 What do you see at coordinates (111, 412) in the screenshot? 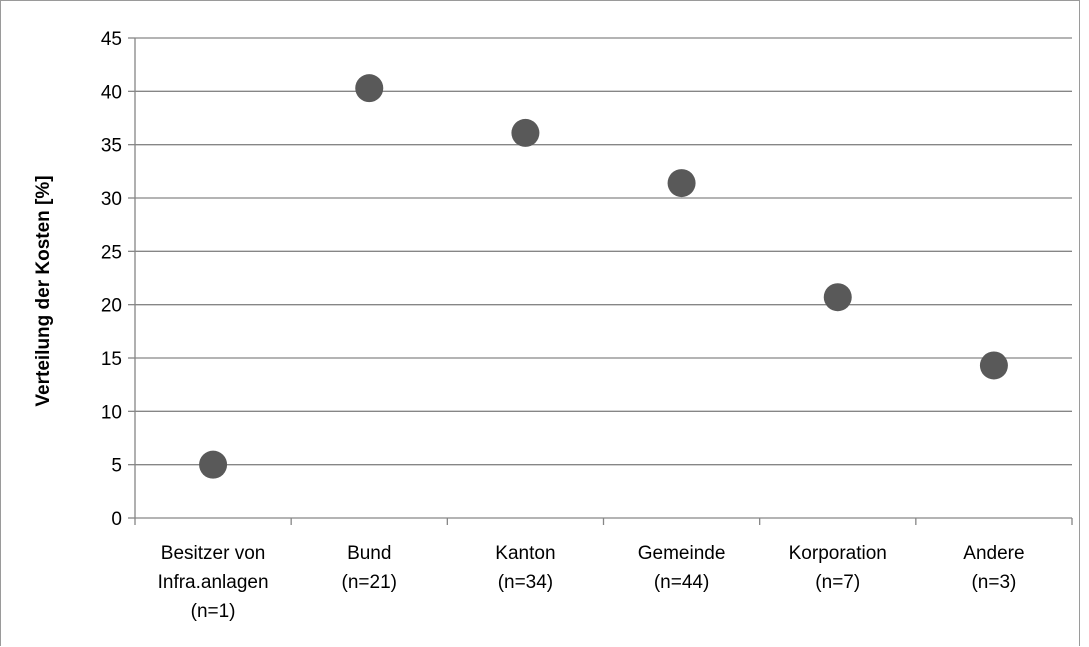
I see `y-tick-label: 10` at bounding box center [111, 412].